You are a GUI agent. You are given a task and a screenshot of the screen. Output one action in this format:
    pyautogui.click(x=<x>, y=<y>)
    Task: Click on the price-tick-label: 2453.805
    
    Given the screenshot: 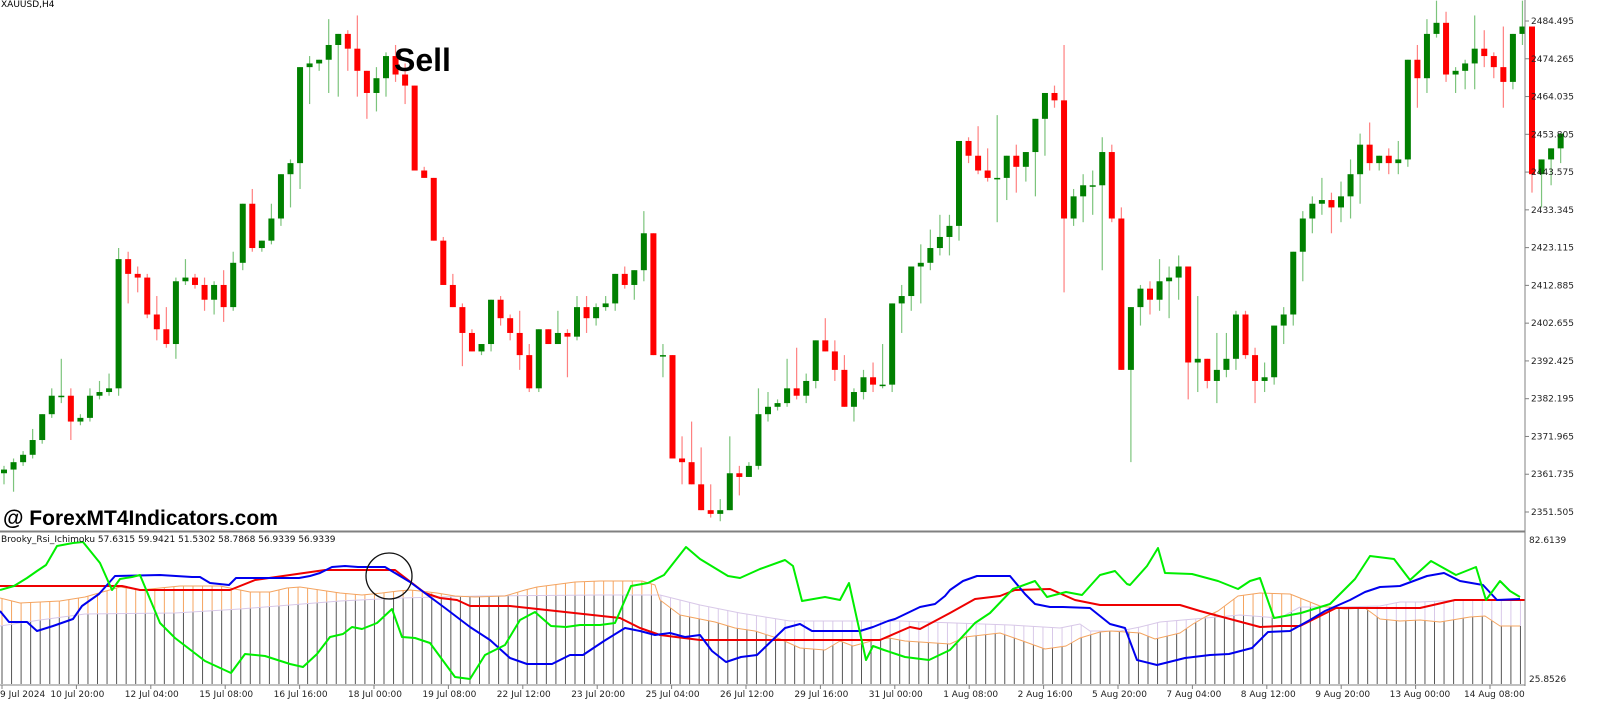 What is the action you would take?
    pyautogui.click(x=1552, y=135)
    